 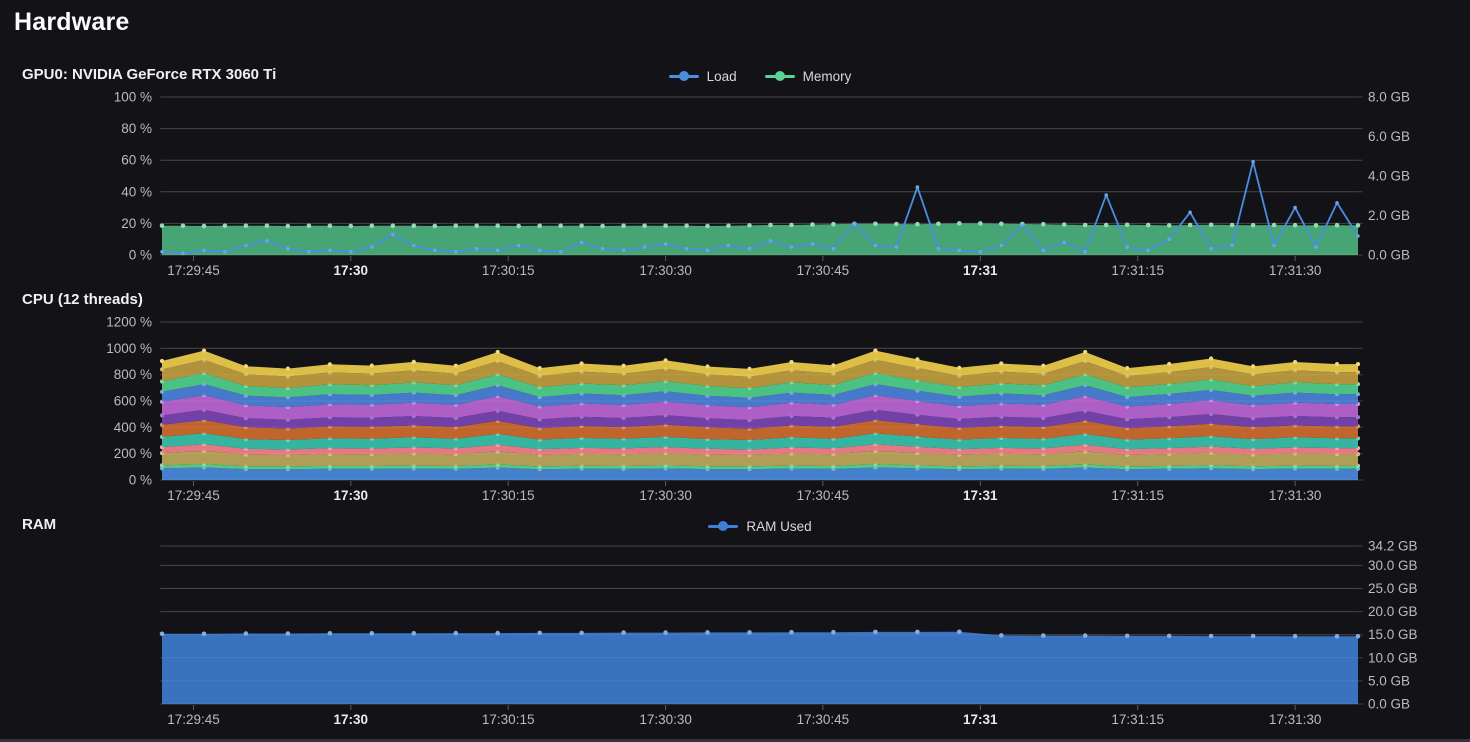 What do you see at coordinates (827, 76) in the screenshot?
I see `legend-label: Memory` at bounding box center [827, 76].